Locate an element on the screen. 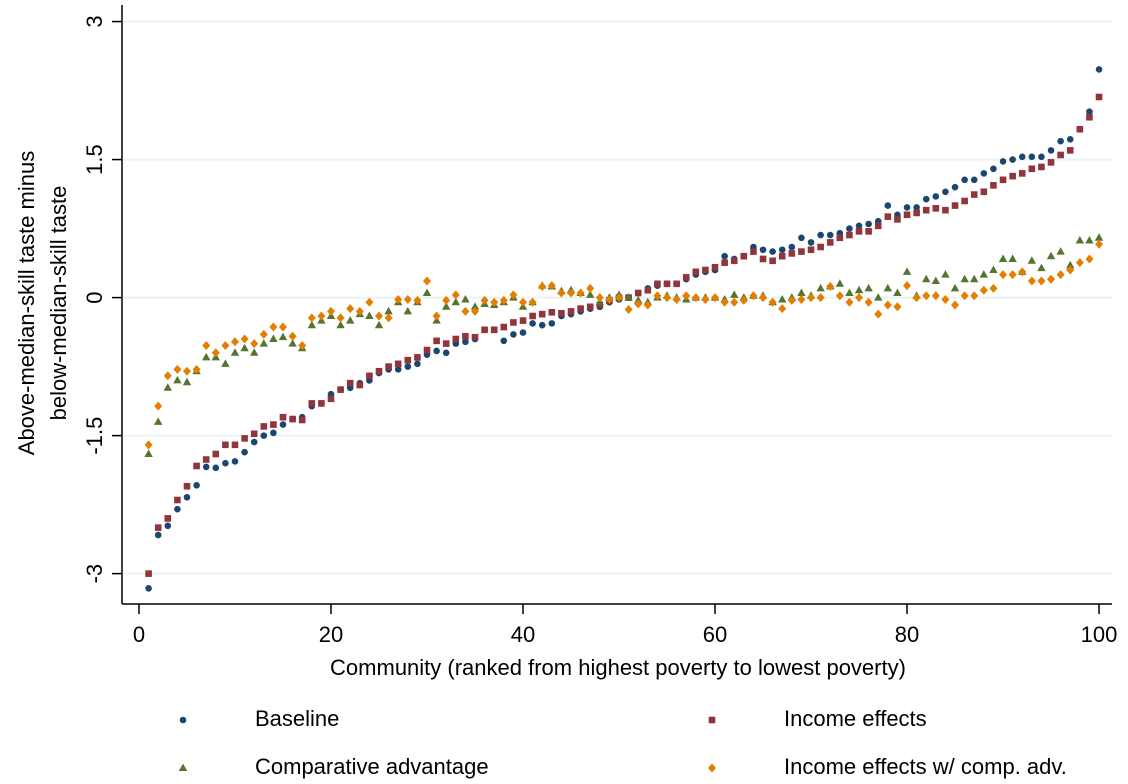 The width and height of the screenshot is (1128, 784). y-axis-label: Above-median-skill taste minus is located at coordinates (26, 303).